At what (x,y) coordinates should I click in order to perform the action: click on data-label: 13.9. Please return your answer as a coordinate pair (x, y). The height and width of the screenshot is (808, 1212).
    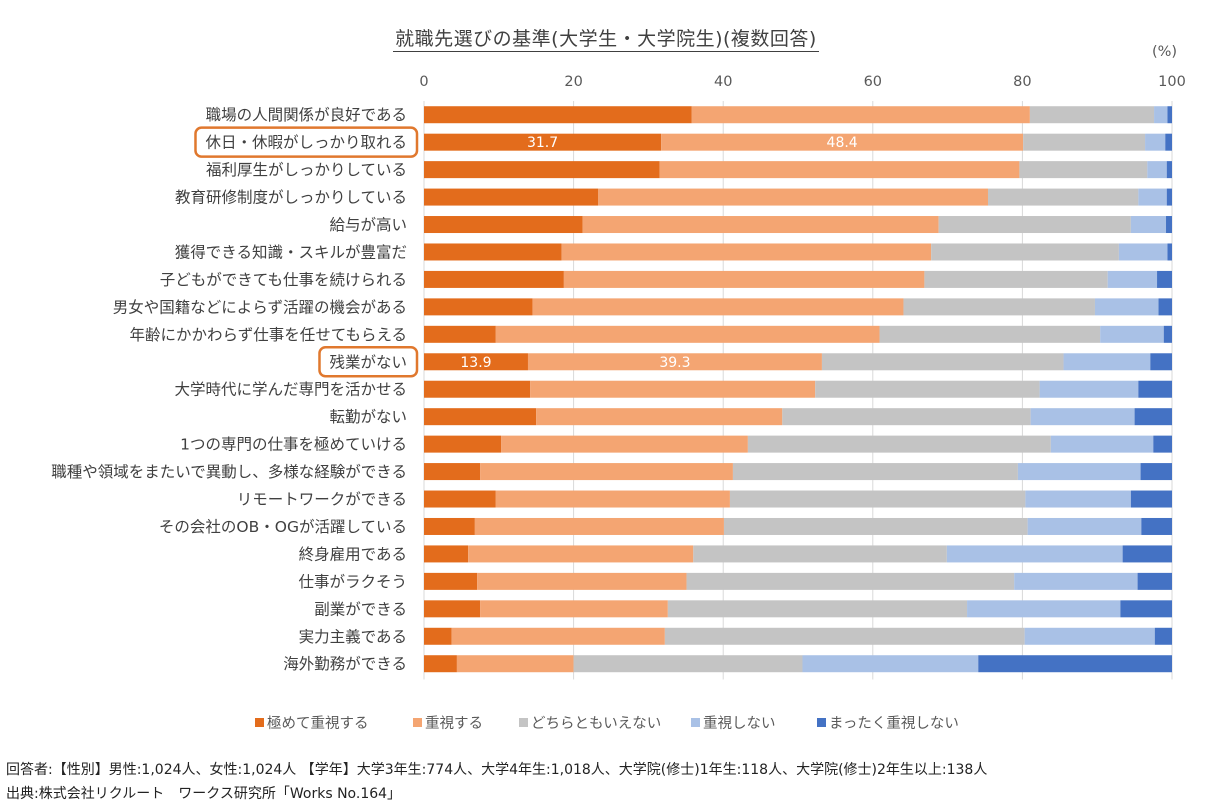
    Looking at the image, I should click on (475, 363).